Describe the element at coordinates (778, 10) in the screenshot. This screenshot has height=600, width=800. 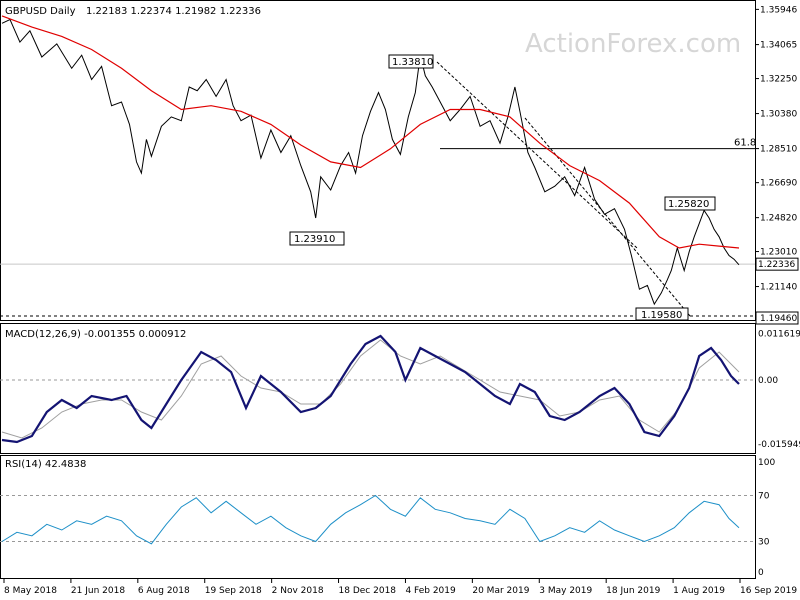
I see `price-tick-label: 1.35946` at that location.